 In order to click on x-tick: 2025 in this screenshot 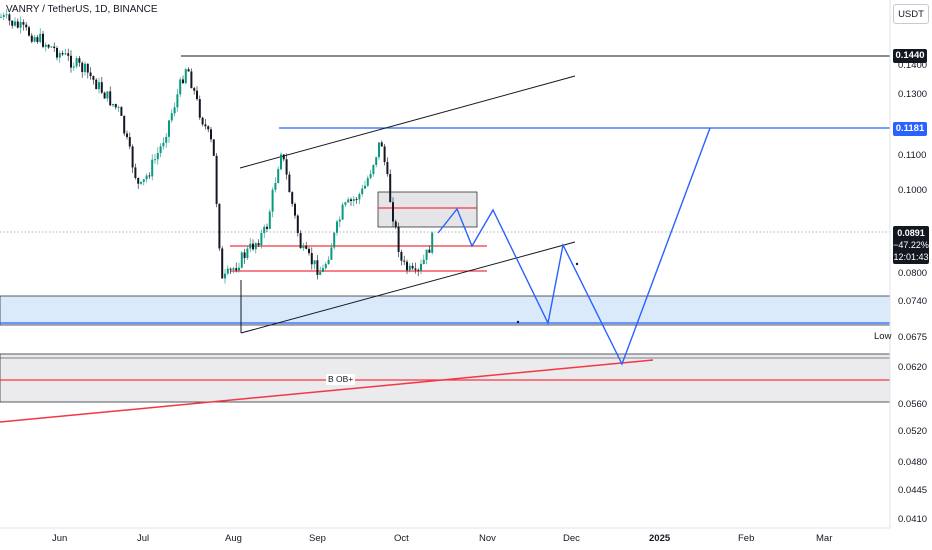, I will do `click(660, 538)`.